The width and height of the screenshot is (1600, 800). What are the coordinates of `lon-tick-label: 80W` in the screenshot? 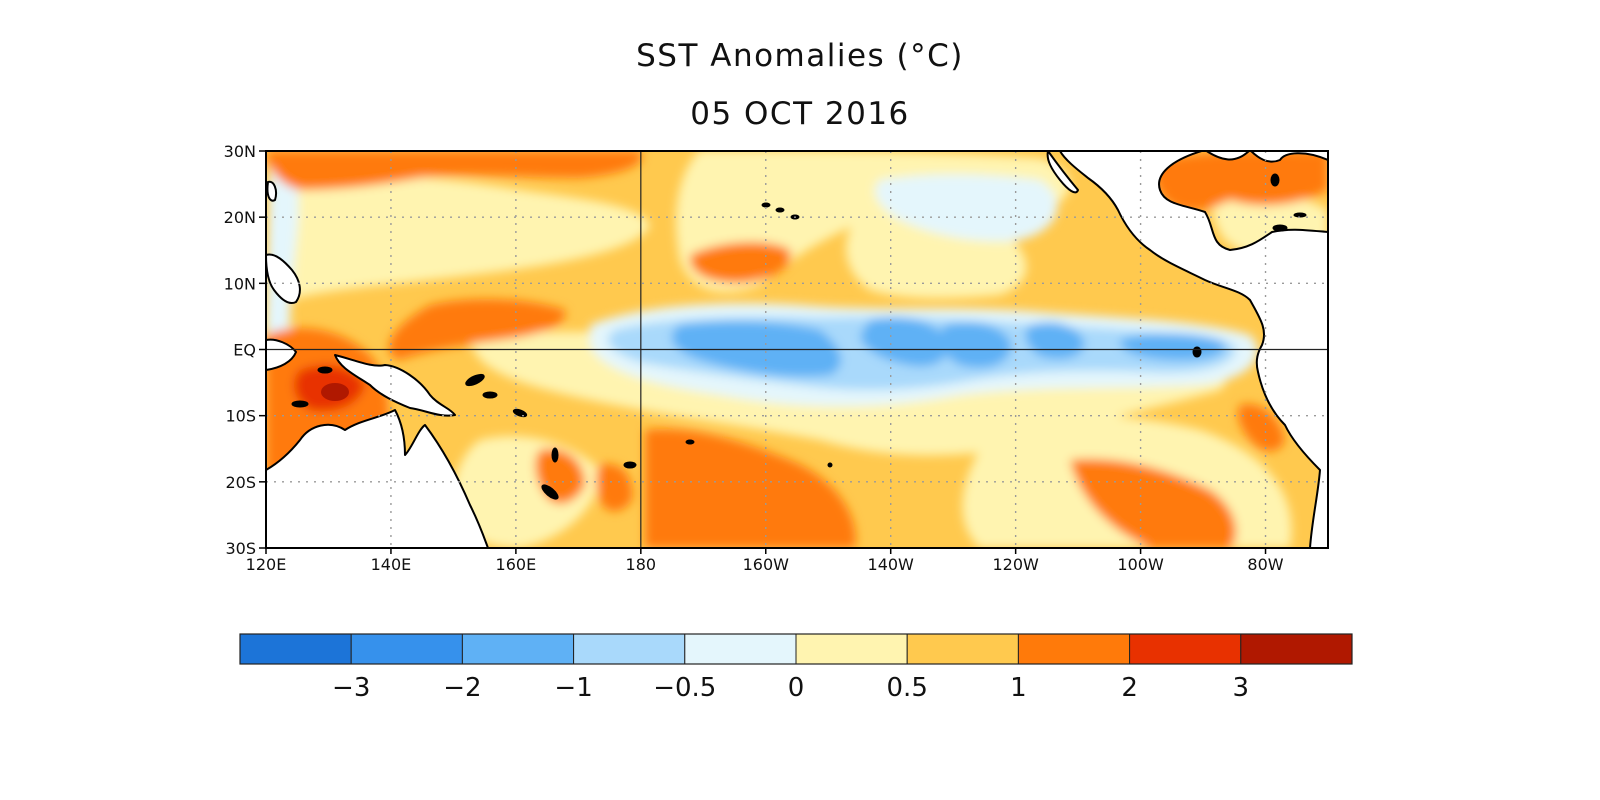 It's located at (1265, 564).